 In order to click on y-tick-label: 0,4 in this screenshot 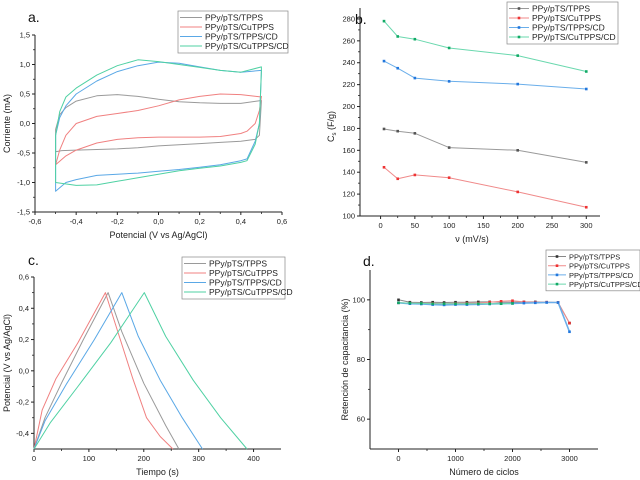, I will do `click(24, 308)`.